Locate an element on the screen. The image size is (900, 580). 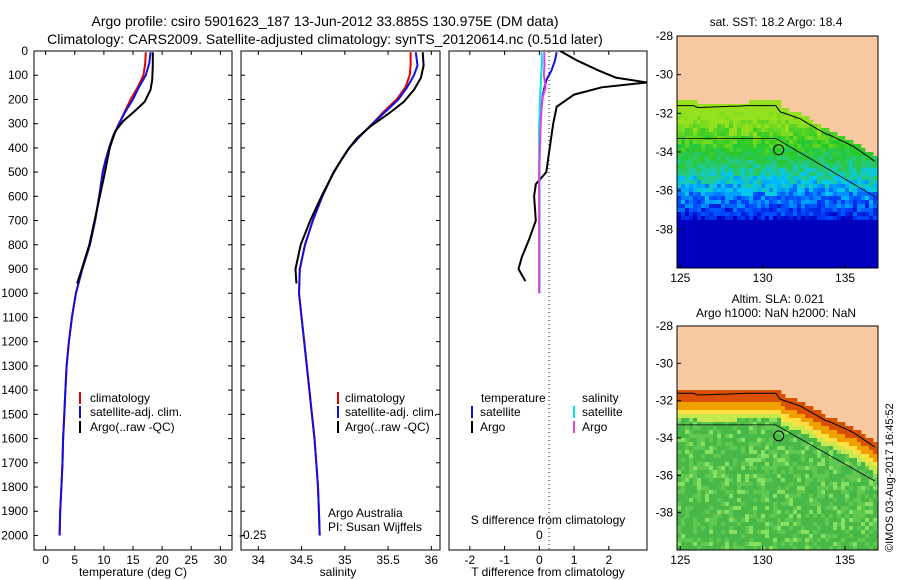
depth-tick-label: 800 is located at coordinates (18, 245).